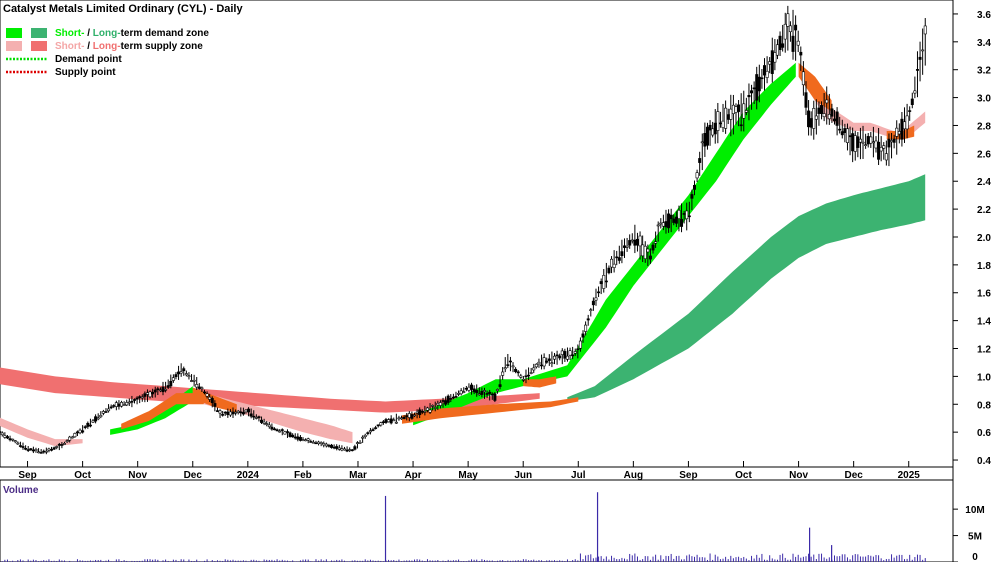 This screenshot has height=562, width=1000. What do you see at coordinates (974, 510) in the screenshot?
I see `volume-tick-label-2: 10M` at bounding box center [974, 510].